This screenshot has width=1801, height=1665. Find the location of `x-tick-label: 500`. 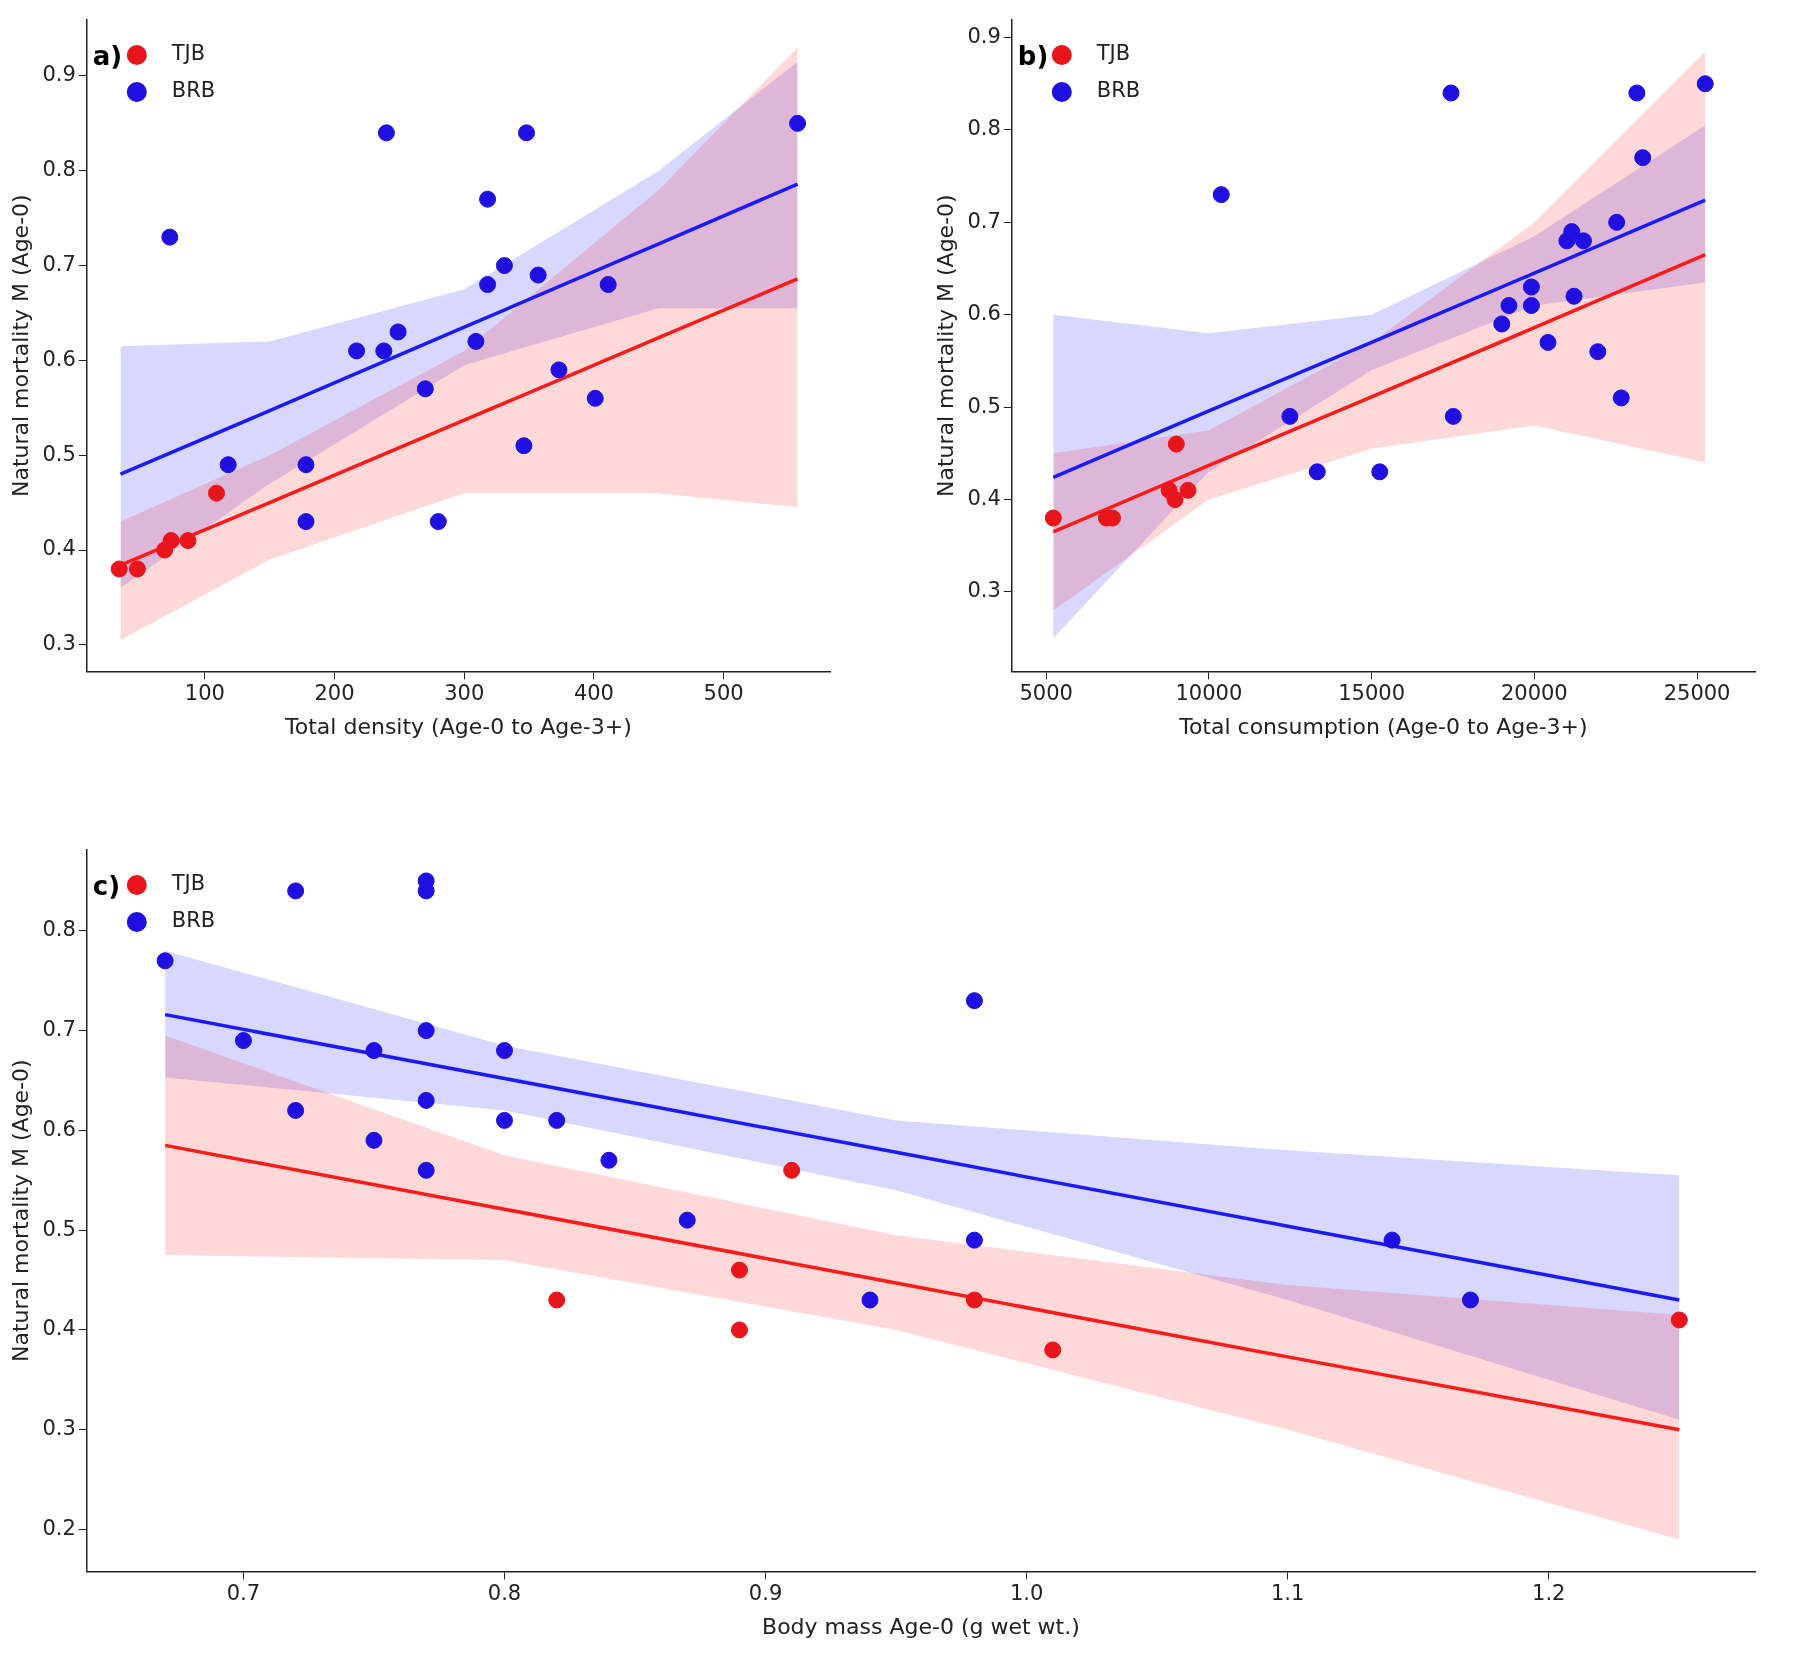

x-tick-label: 500 is located at coordinates (723, 693).